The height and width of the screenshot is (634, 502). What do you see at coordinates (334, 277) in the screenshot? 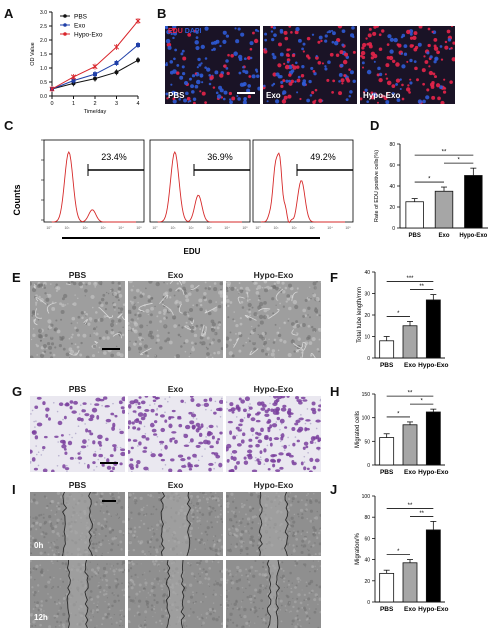
I see `panel-label-f: F` at bounding box center [334, 277].